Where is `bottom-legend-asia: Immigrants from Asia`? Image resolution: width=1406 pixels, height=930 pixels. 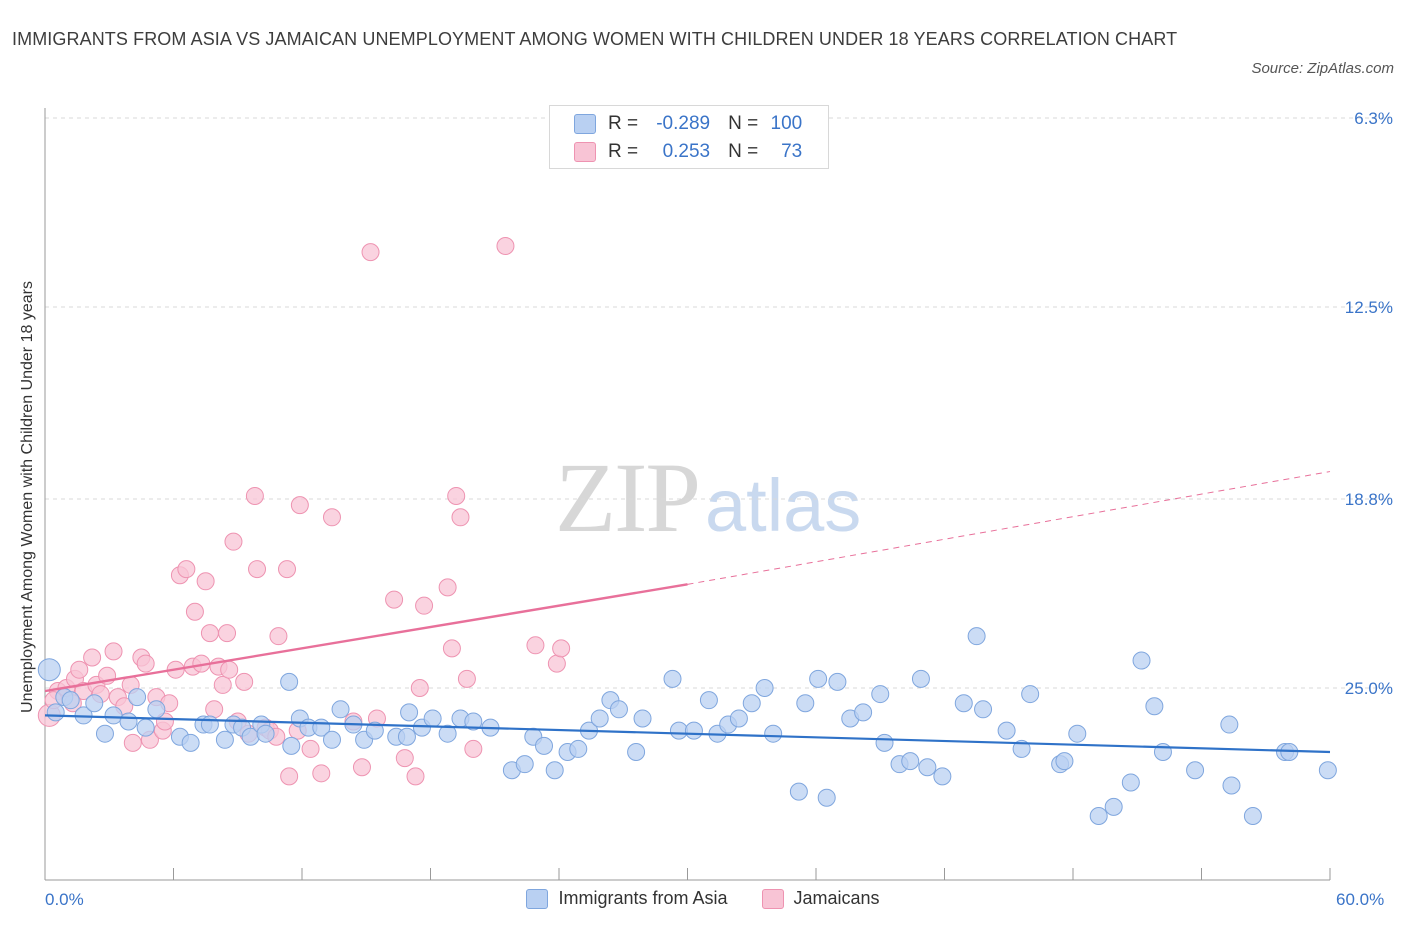 bottom-legend-asia: Immigrants from Asia is located at coordinates (627, 898).